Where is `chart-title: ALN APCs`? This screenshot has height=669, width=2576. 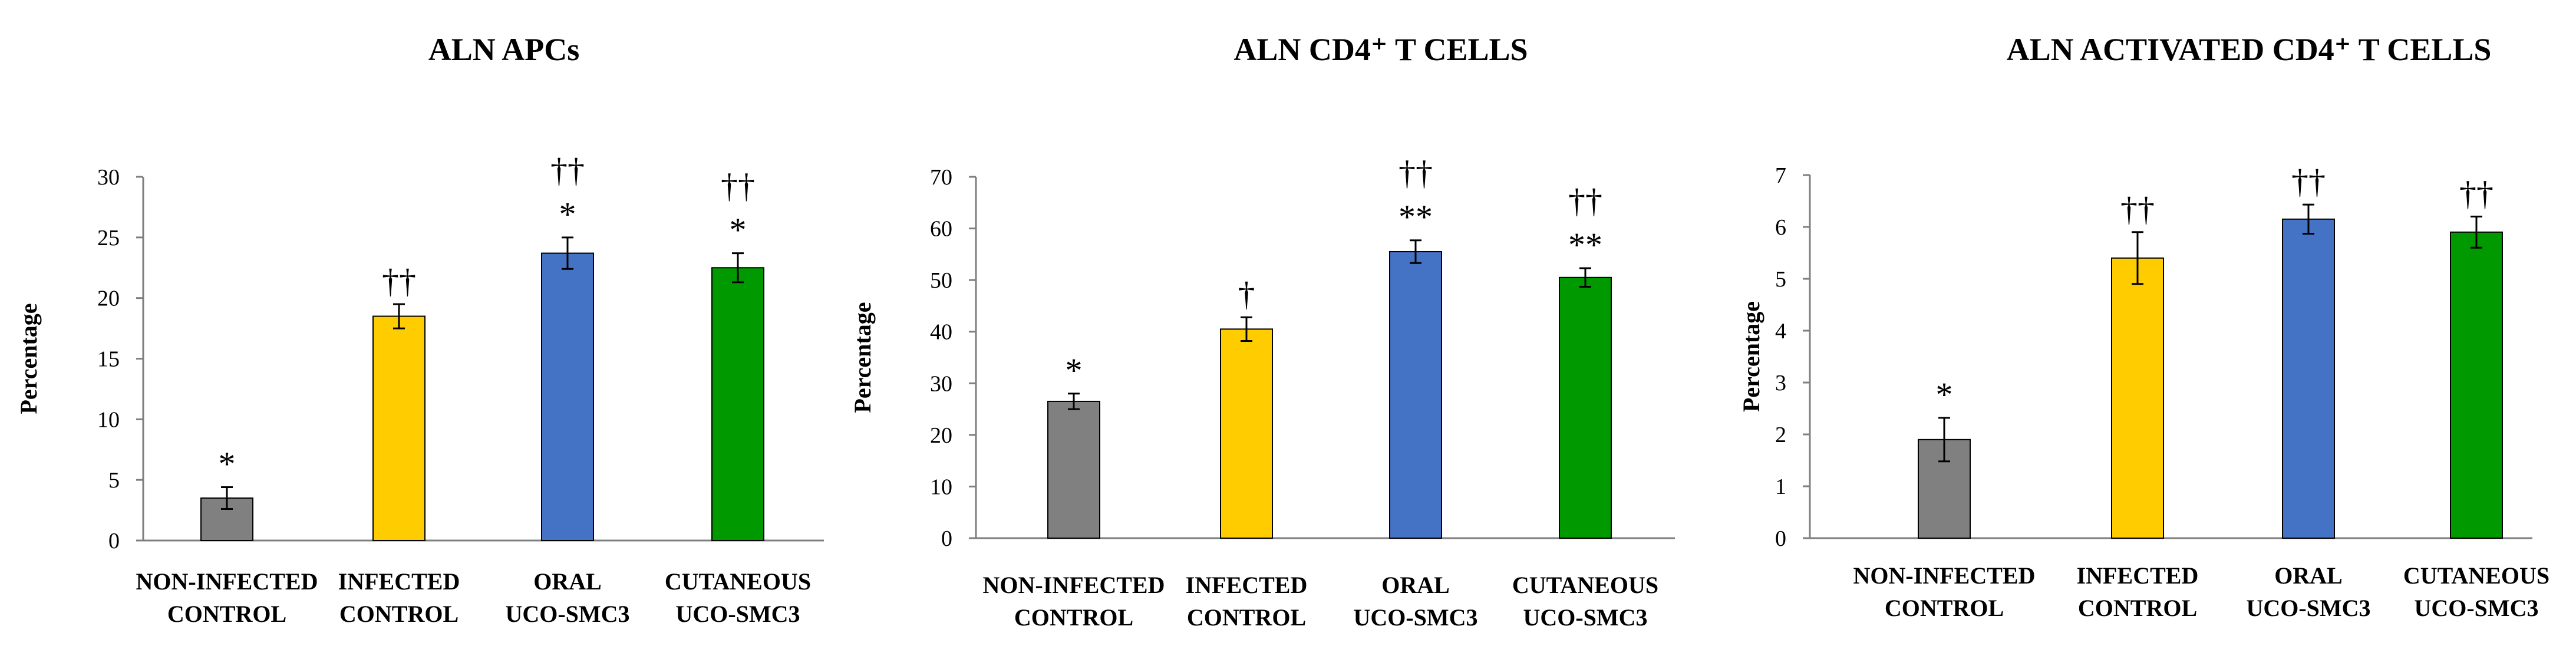 chart-title: ALN APCs is located at coordinates (504, 50).